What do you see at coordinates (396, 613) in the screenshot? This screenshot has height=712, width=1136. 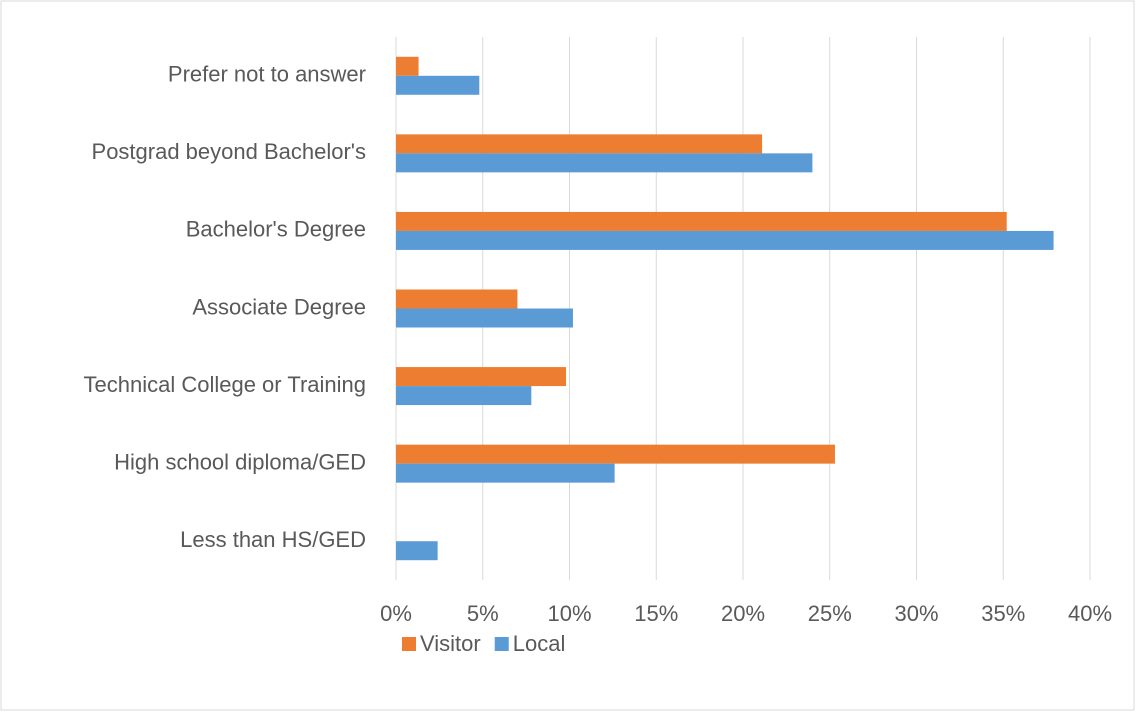 I see `x-tick-label: 0%` at bounding box center [396, 613].